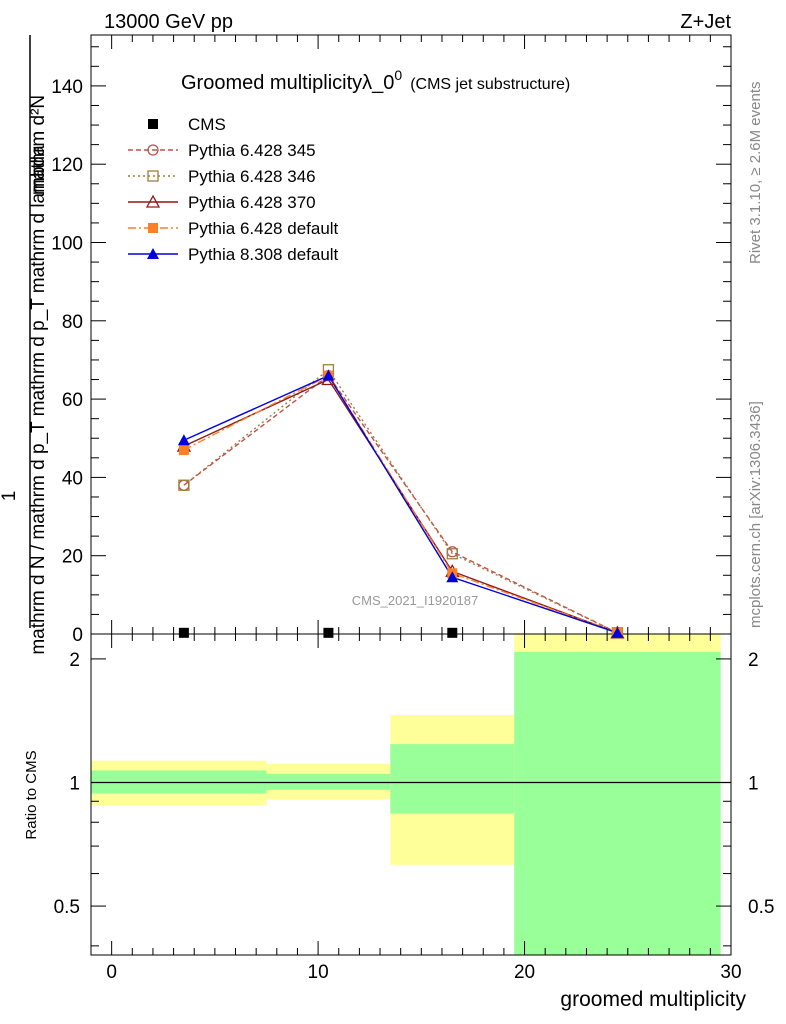 This screenshot has height=1024, width=786. What do you see at coordinates (263, 228) in the screenshot?
I see `legend-label-4: Pythia 6.428 default` at bounding box center [263, 228].